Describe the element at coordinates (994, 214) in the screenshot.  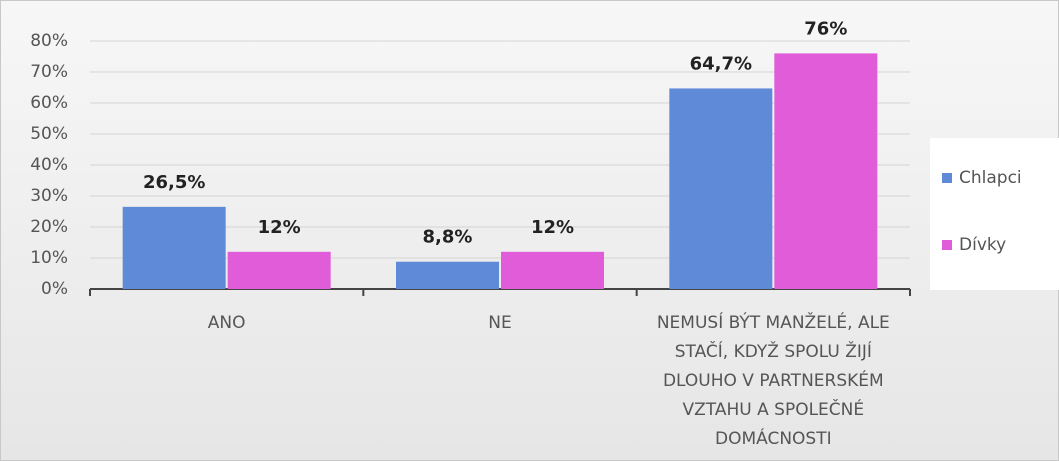
I see `legend-box` at that location.